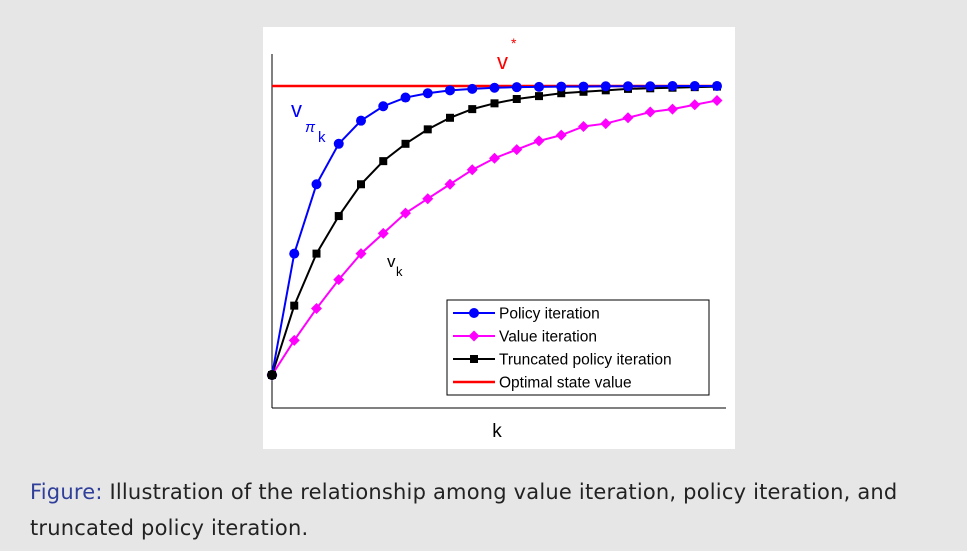 The height and width of the screenshot is (551, 967). Describe the element at coordinates (322, 137) in the screenshot. I see `annotation-v-pi-k-sub-k: k` at that location.